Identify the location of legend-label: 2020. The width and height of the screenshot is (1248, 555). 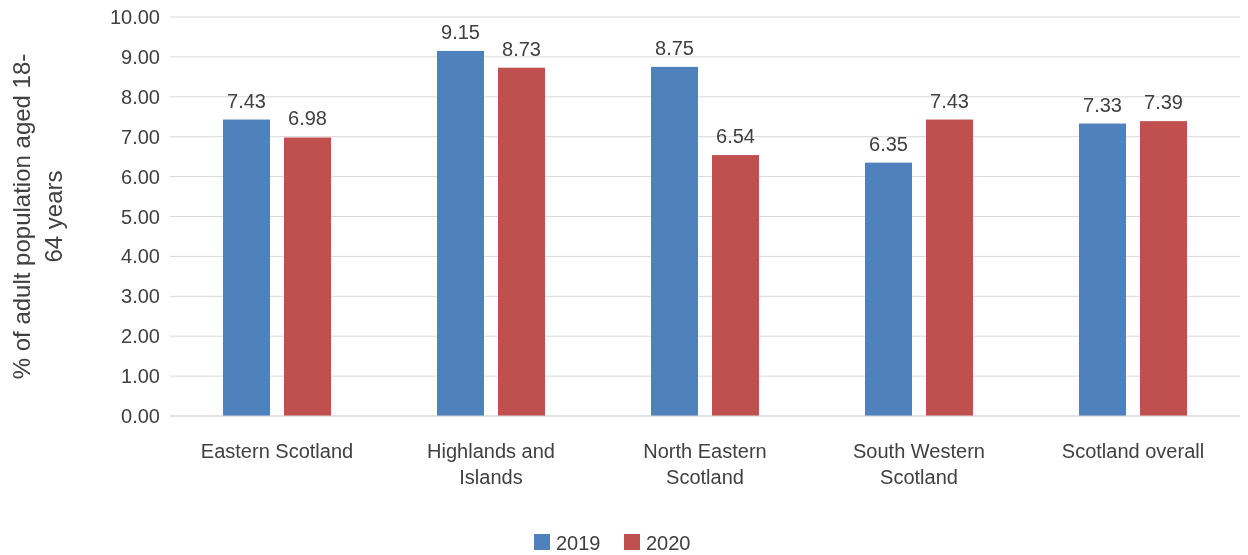
(668, 543).